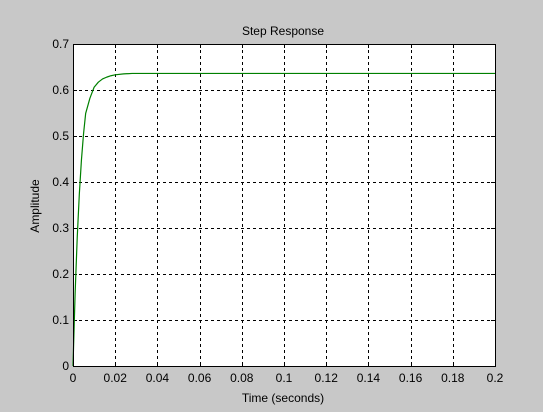  I want to click on x-tick-label: 0.02, so click(116, 378).